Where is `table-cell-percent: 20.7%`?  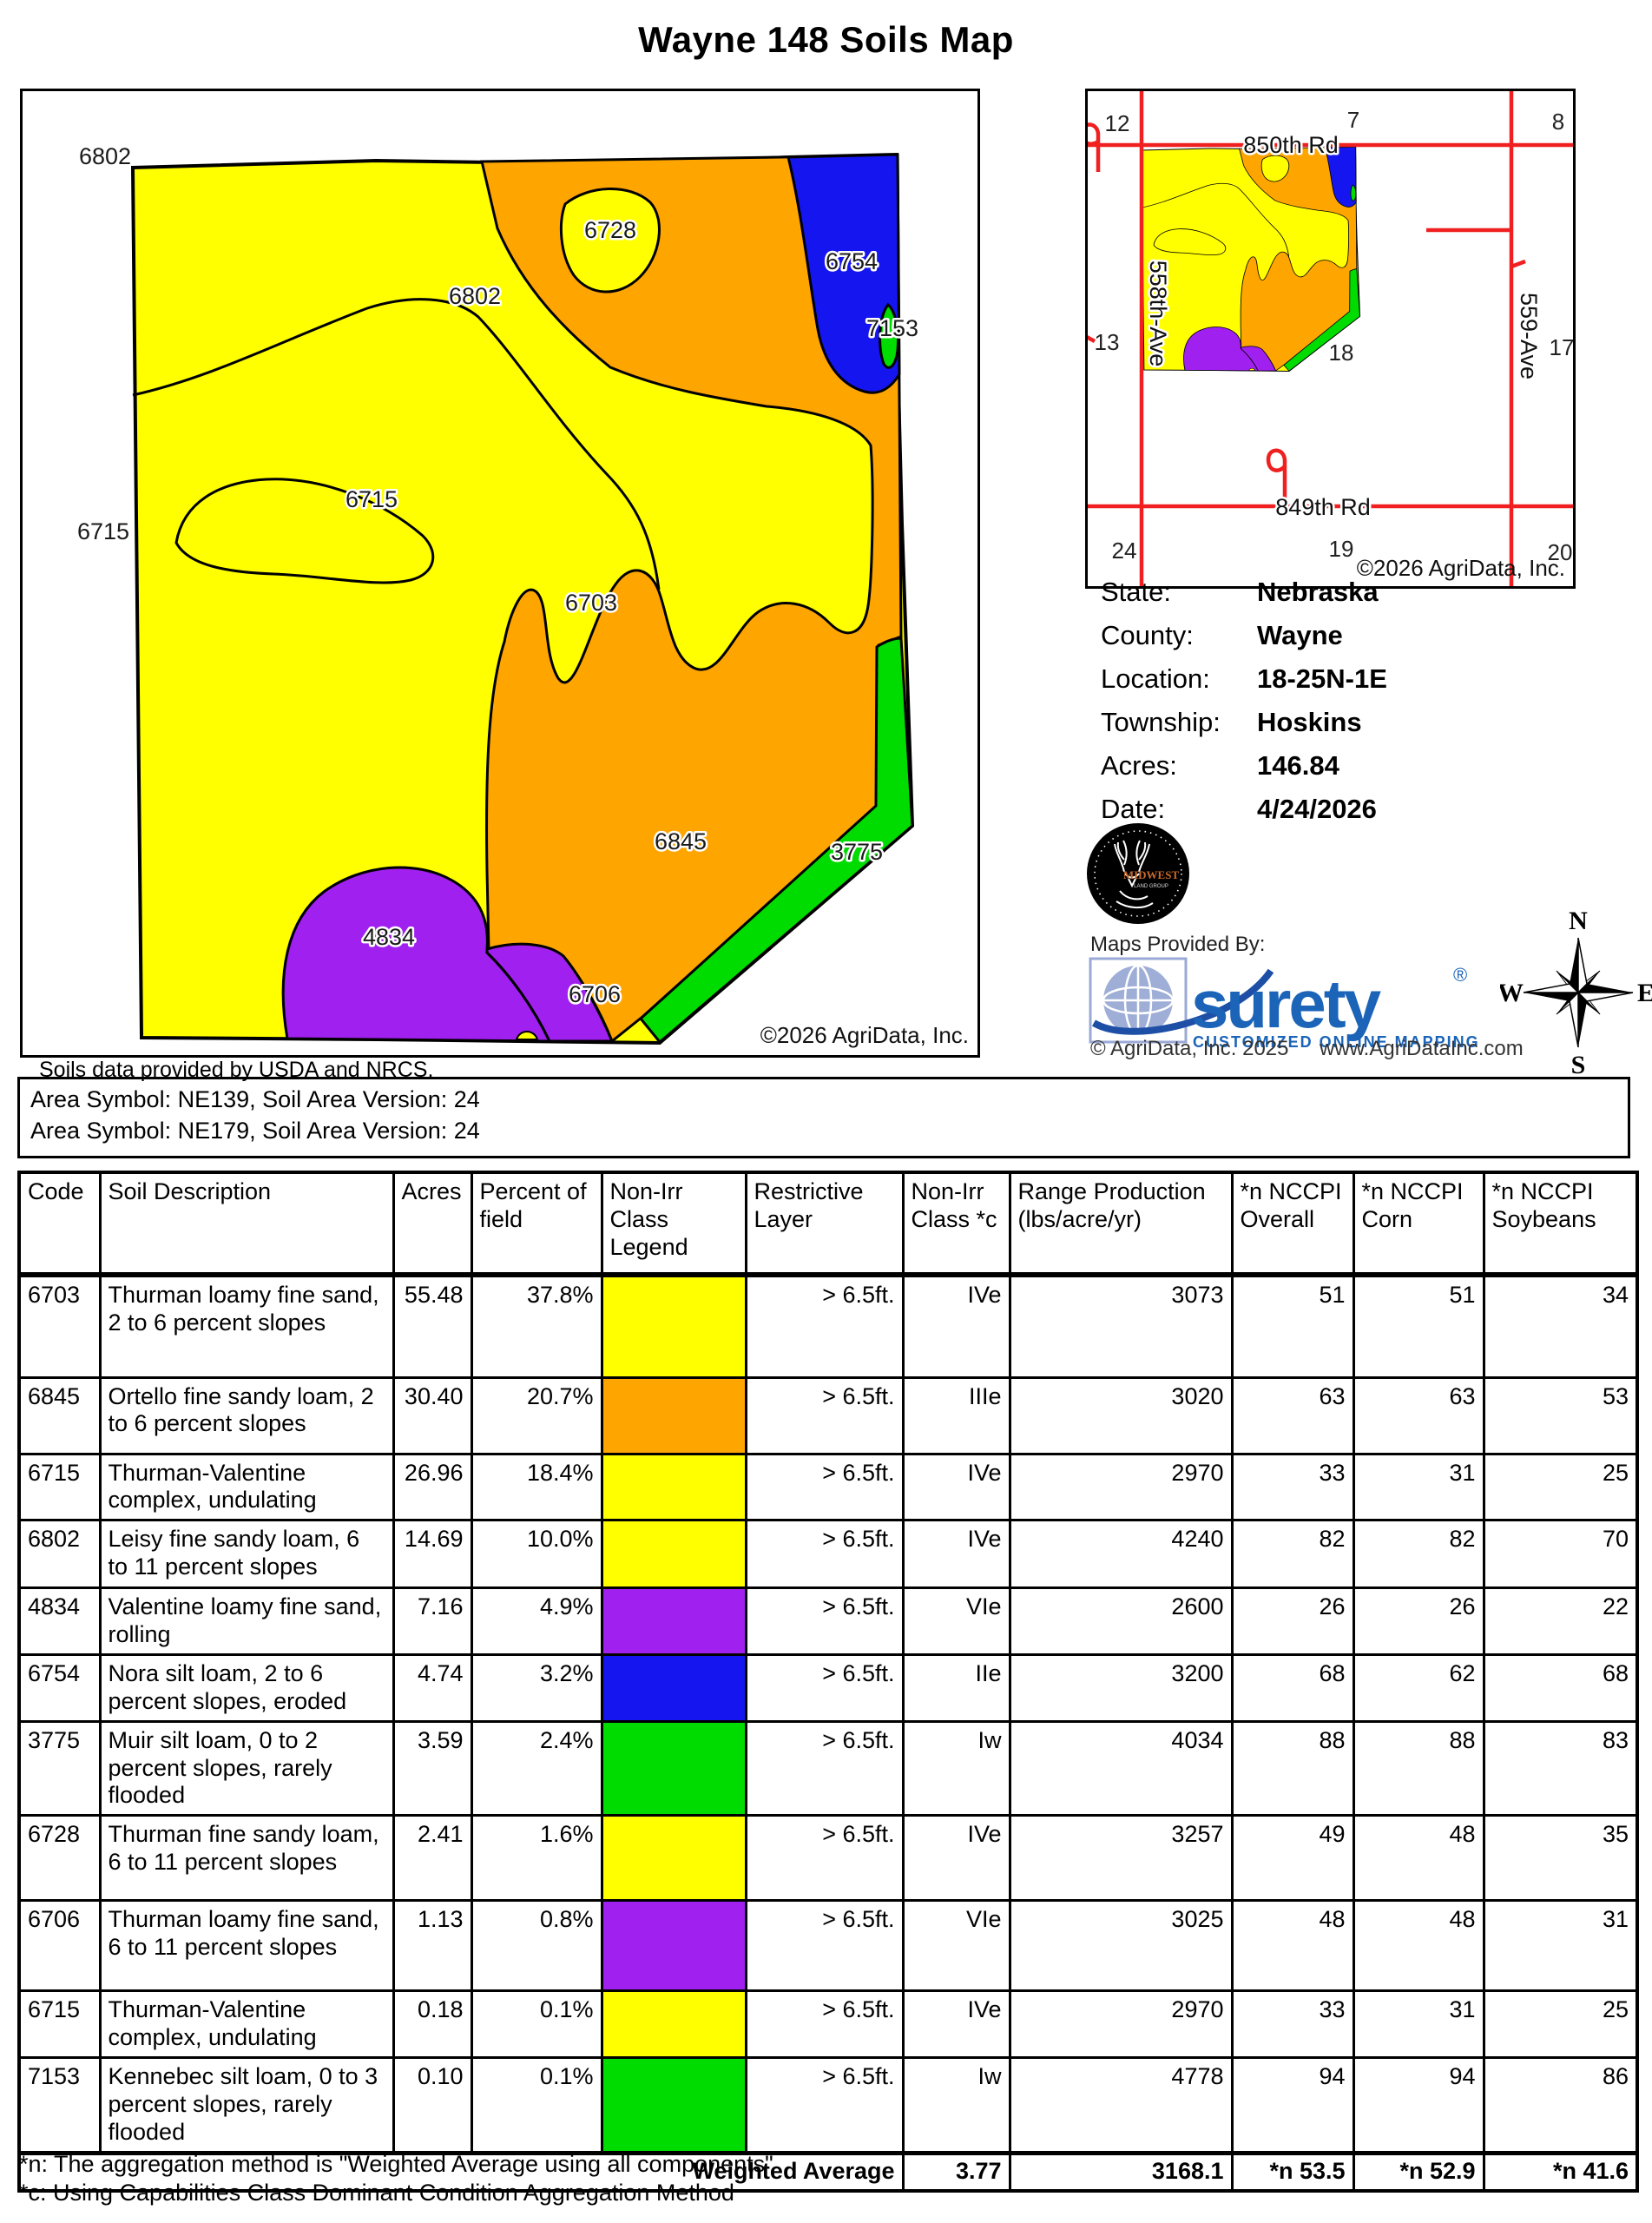
table-cell-percent: 20.7% is located at coordinates (536, 1415).